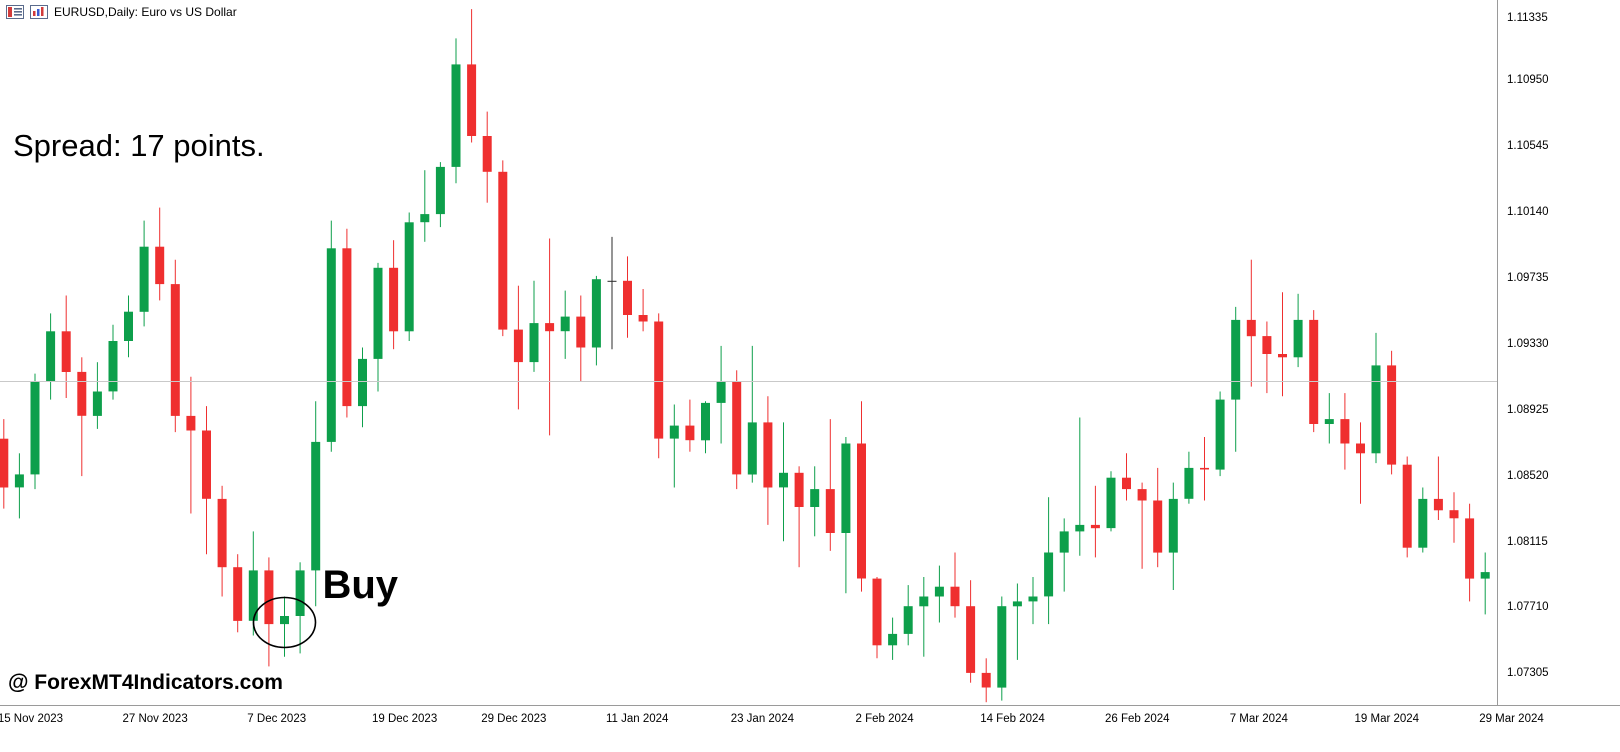  What do you see at coordinates (1137, 719) in the screenshot?
I see `time-axis-label: 26 Feb 2024` at bounding box center [1137, 719].